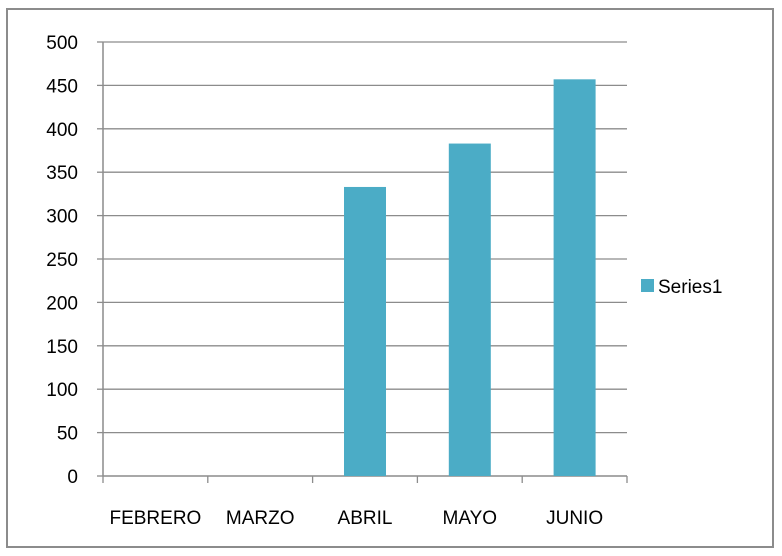 The width and height of the screenshot is (782, 556). Describe the element at coordinates (260, 518) in the screenshot. I see `x-tick-label-marzo: MARZO` at that location.